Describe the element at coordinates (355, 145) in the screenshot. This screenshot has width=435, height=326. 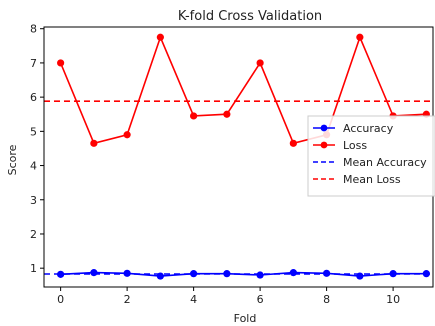
I see `legend-label-loss: Loss` at that location.